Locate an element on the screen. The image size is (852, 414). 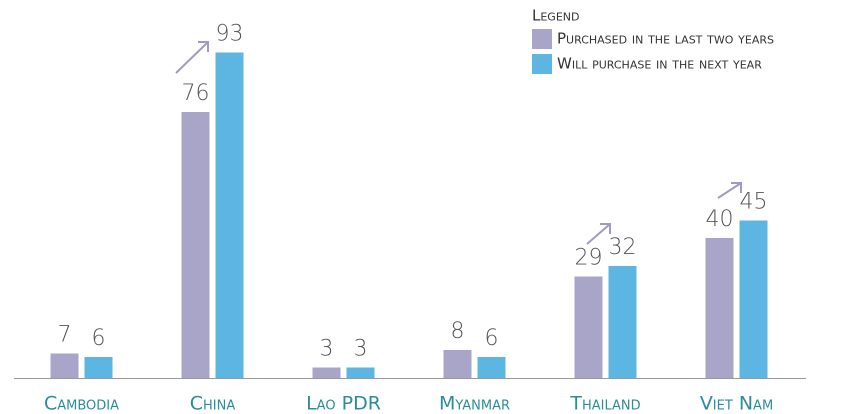
value-label: 29 is located at coordinates (589, 258).